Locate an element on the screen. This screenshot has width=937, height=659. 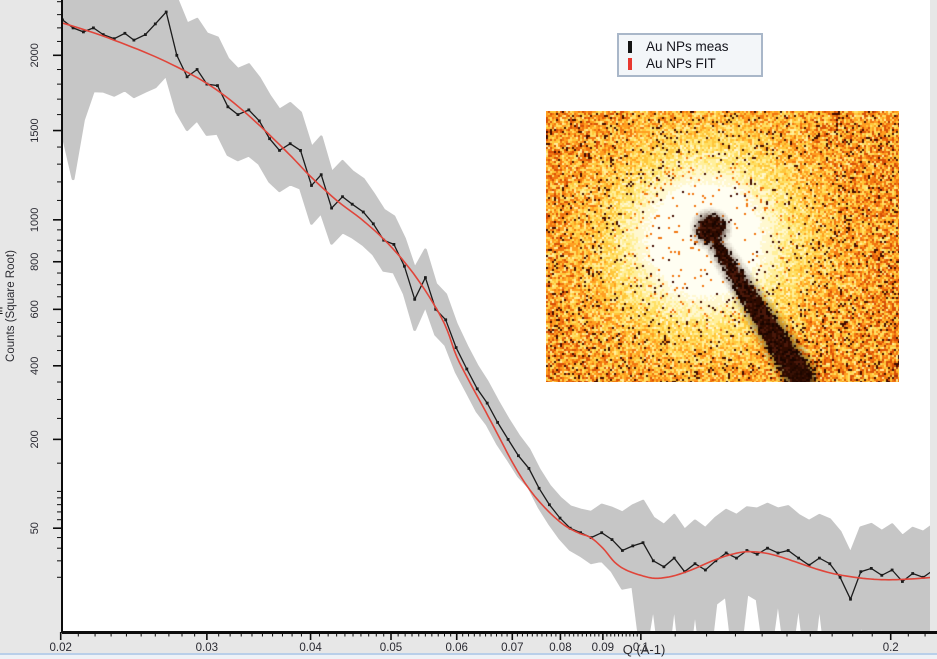
y-tick-label: 800 is located at coordinates (35, 262).